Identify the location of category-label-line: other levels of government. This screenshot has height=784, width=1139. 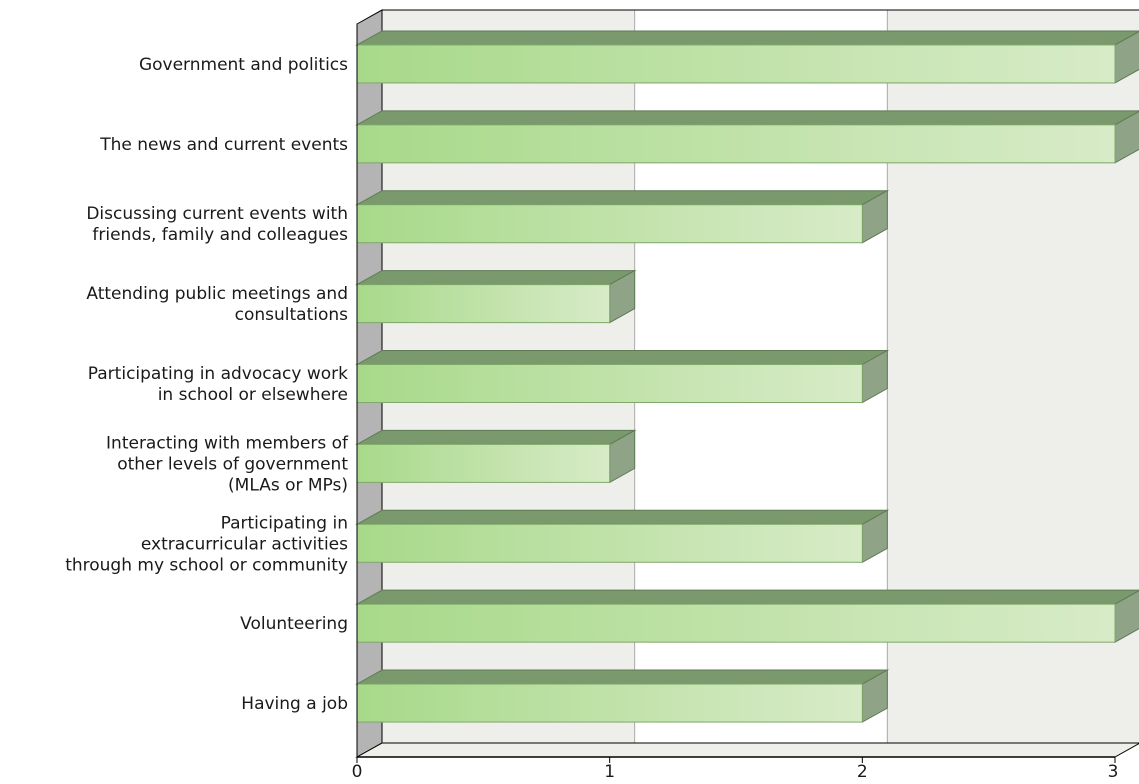
(232, 464).